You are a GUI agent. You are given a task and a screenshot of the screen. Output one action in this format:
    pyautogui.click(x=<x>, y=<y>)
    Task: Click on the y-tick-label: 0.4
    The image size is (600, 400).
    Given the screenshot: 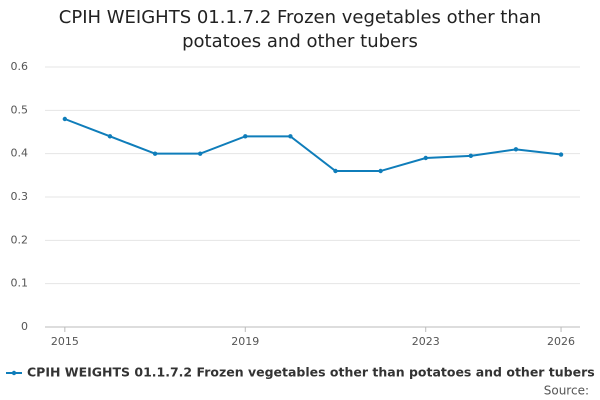 What is the action you would take?
    pyautogui.click(x=20, y=153)
    